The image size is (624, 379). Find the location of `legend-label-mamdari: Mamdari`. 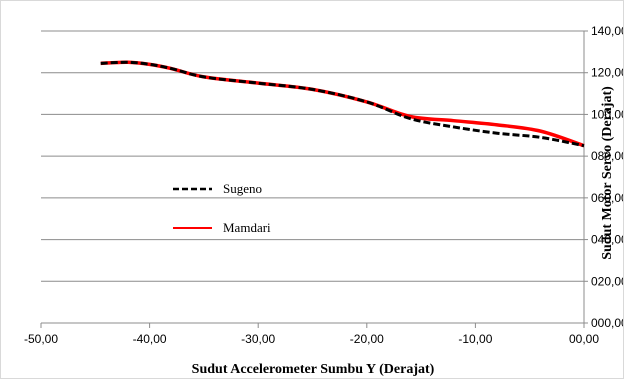

legend-label-mamdari: Mamdari is located at coordinates (247, 227).